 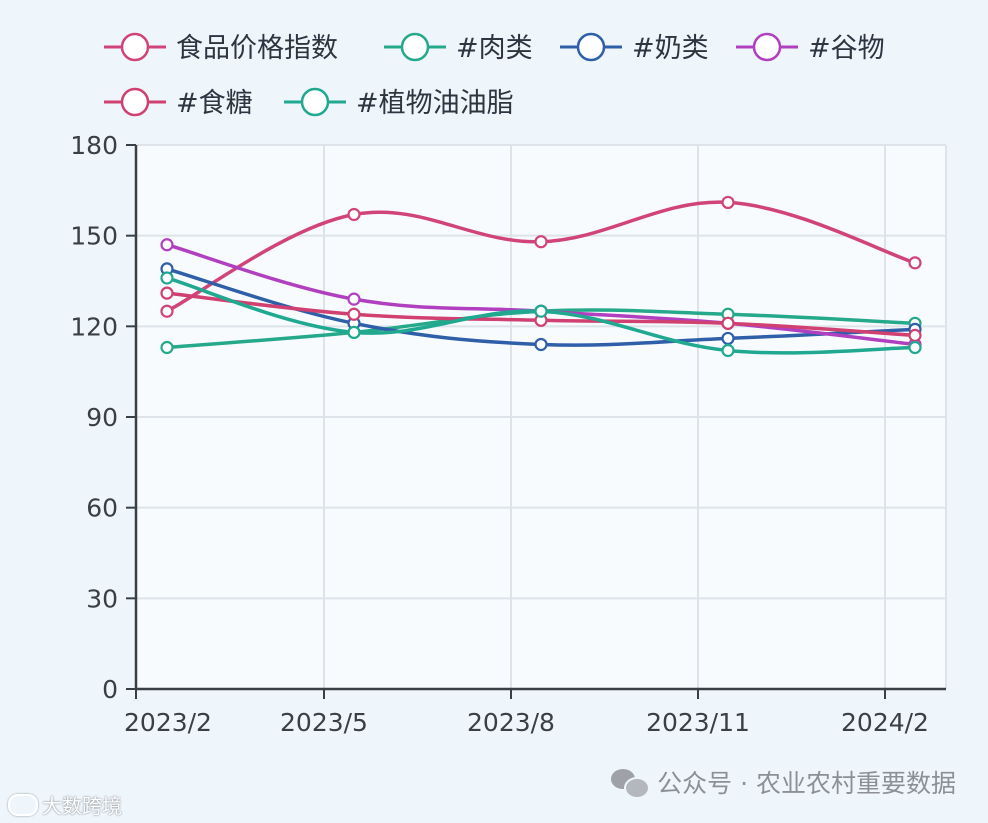 I want to click on y-tick-label: 150, so click(x=94, y=236).